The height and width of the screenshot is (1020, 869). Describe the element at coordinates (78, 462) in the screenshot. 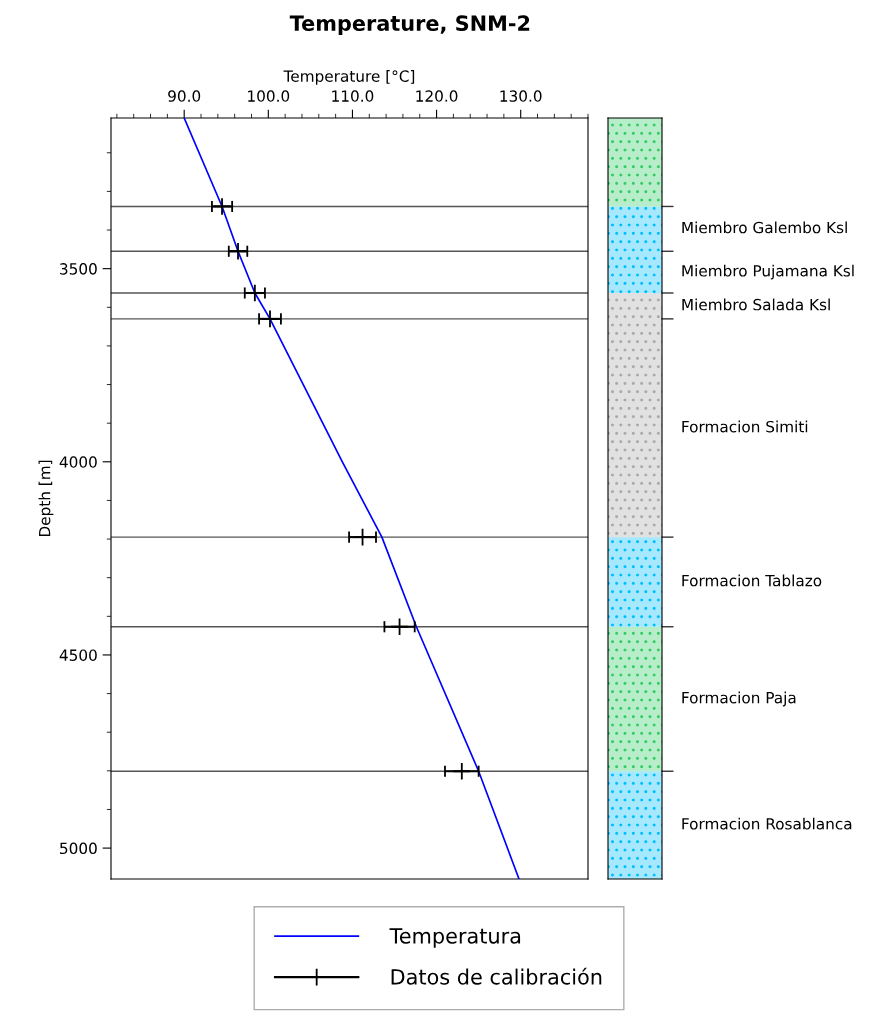

I see `y-tick-label: 4000` at that location.